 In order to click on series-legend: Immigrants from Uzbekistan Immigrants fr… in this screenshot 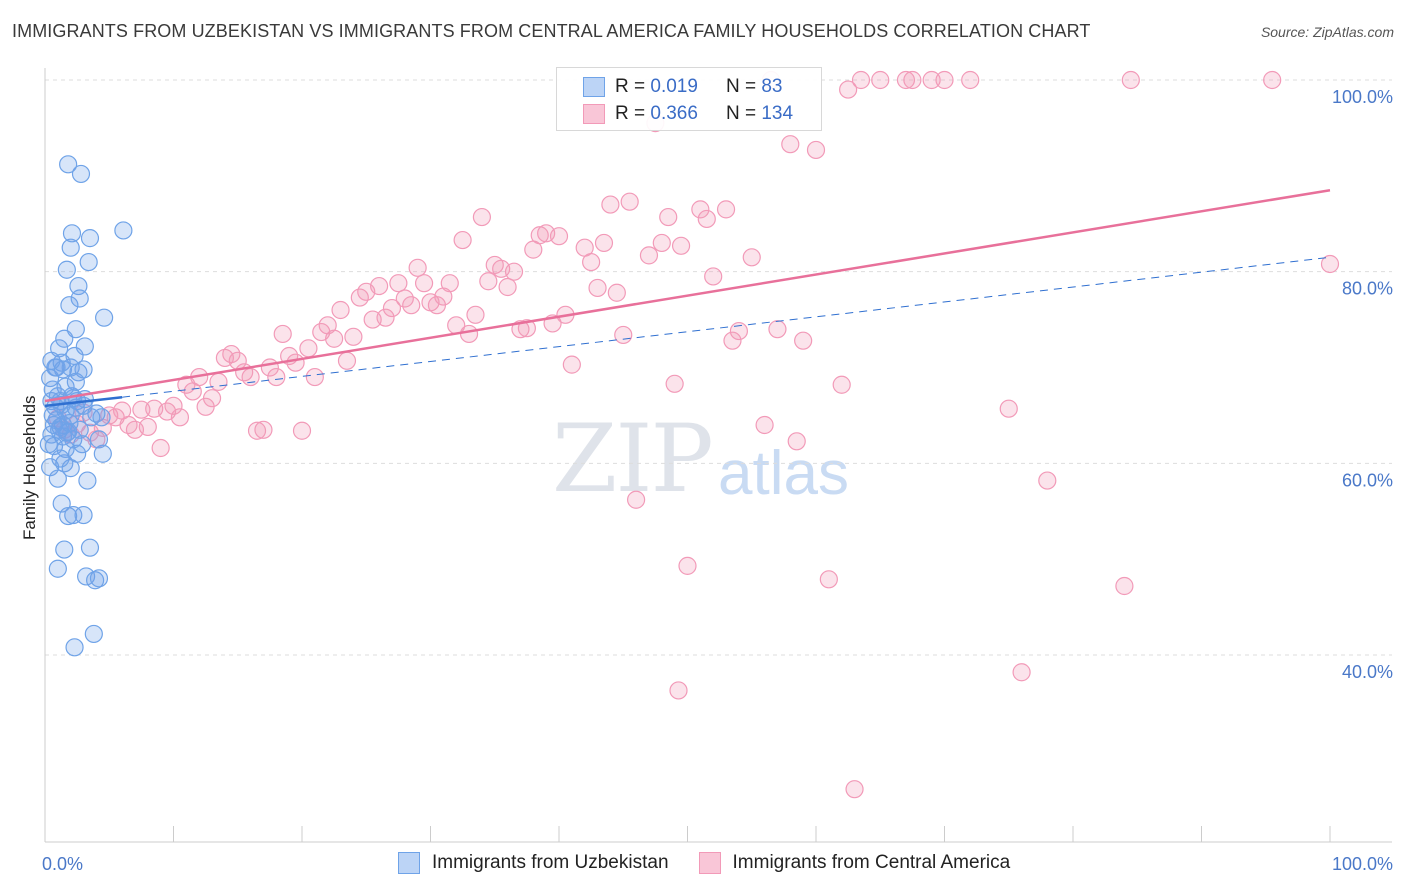, I will do `click(719, 863)`.